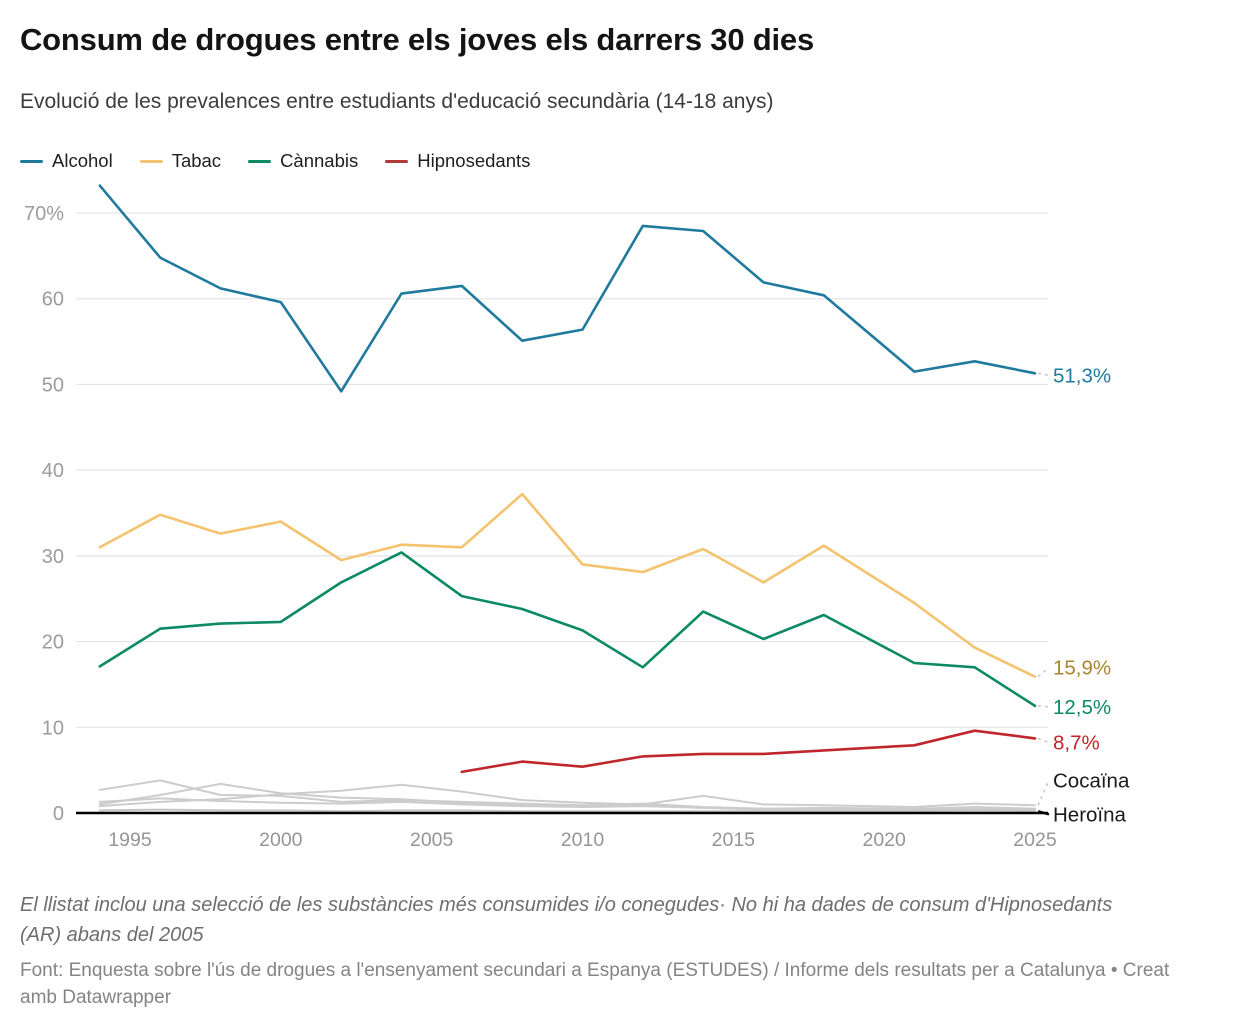  I want to click on legend-item-tabac: Tabac, so click(180, 161).